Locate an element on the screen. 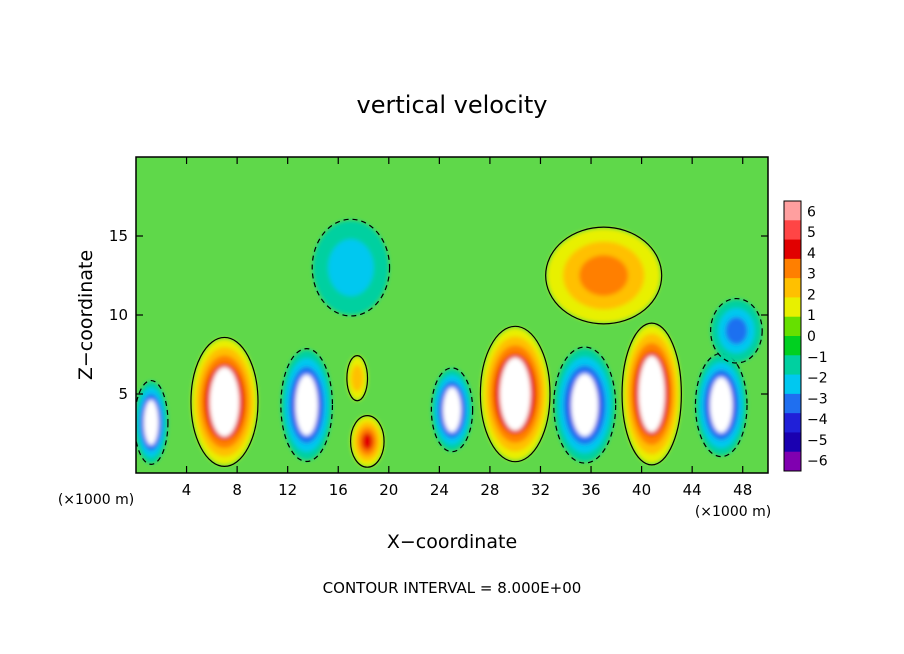 The width and height of the screenshot is (904, 654). colorbar-label: 3 is located at coordinates (811, 275).